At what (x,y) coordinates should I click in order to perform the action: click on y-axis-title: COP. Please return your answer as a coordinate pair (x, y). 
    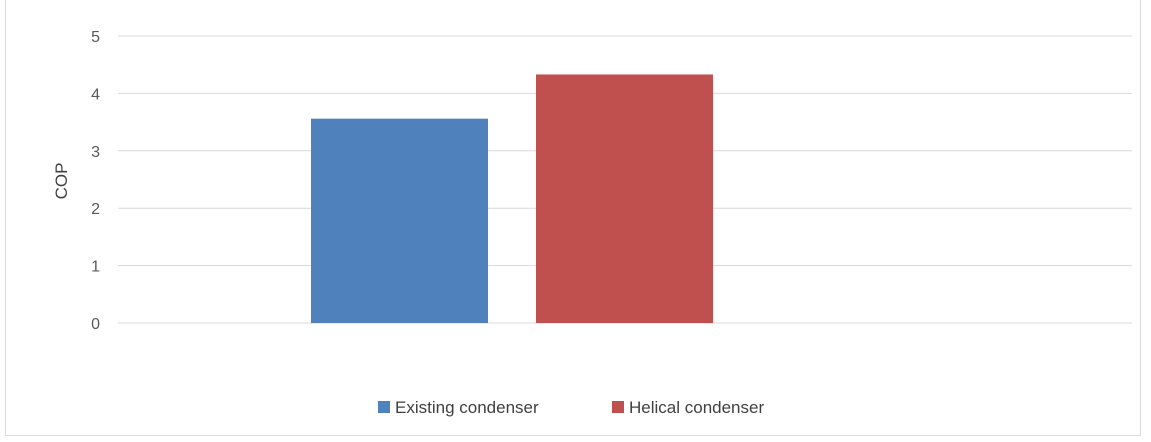
    Looking at the image, I should click on (61, 181).